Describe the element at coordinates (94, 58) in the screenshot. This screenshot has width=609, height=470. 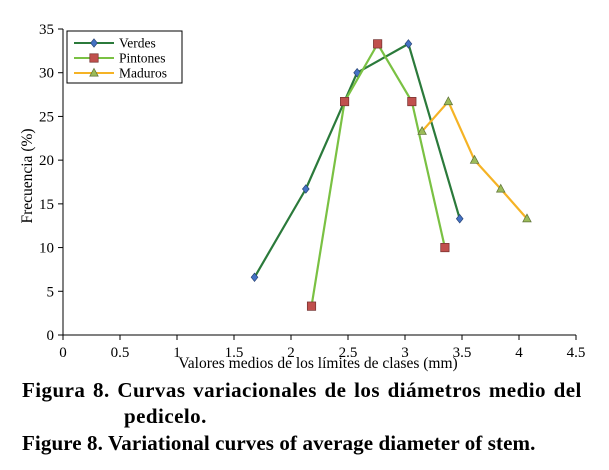
I see `legend-marker-pintones` at that location.